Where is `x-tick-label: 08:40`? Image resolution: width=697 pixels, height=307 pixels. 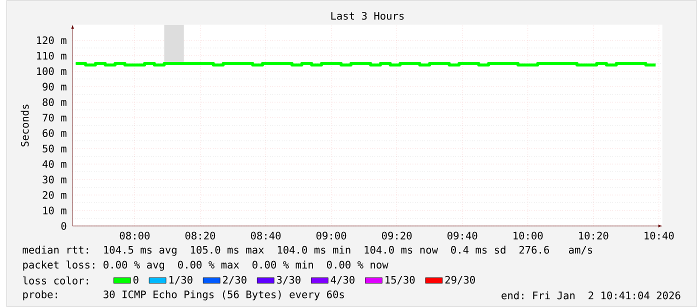
x-tick-label: 08:40 is located at coordinates (265, 236).